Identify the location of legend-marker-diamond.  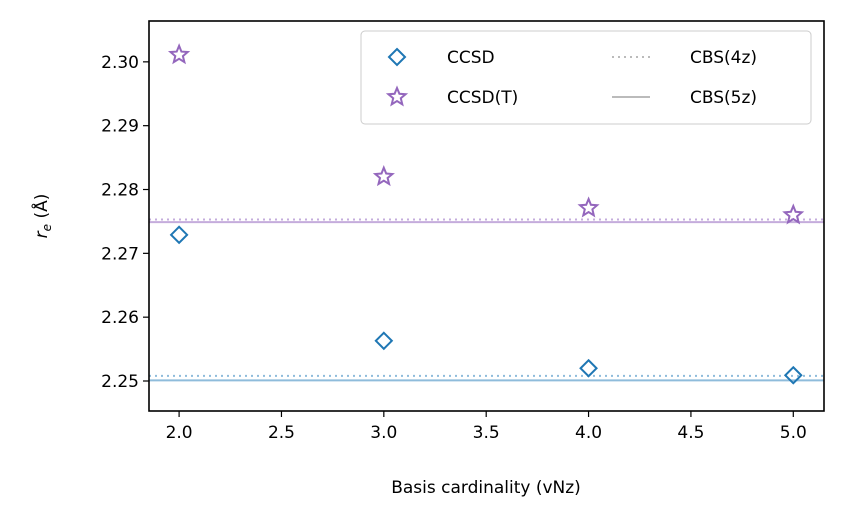
(397, 57).